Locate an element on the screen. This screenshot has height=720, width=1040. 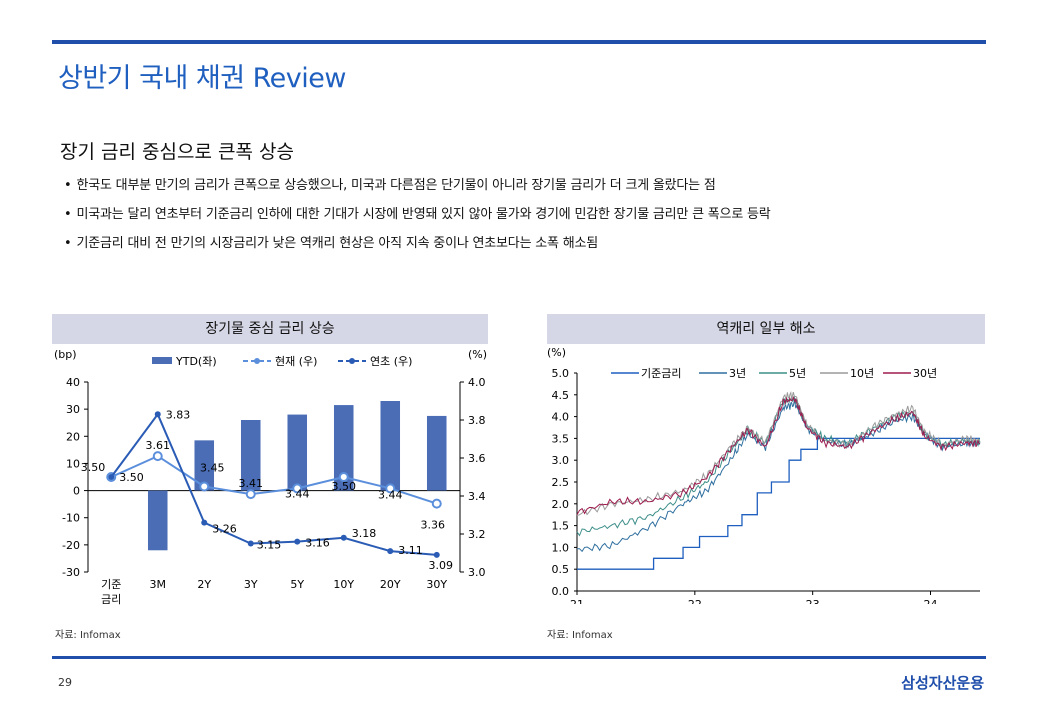
right-axis-unit: (%) is located at coordinates (477, 354).